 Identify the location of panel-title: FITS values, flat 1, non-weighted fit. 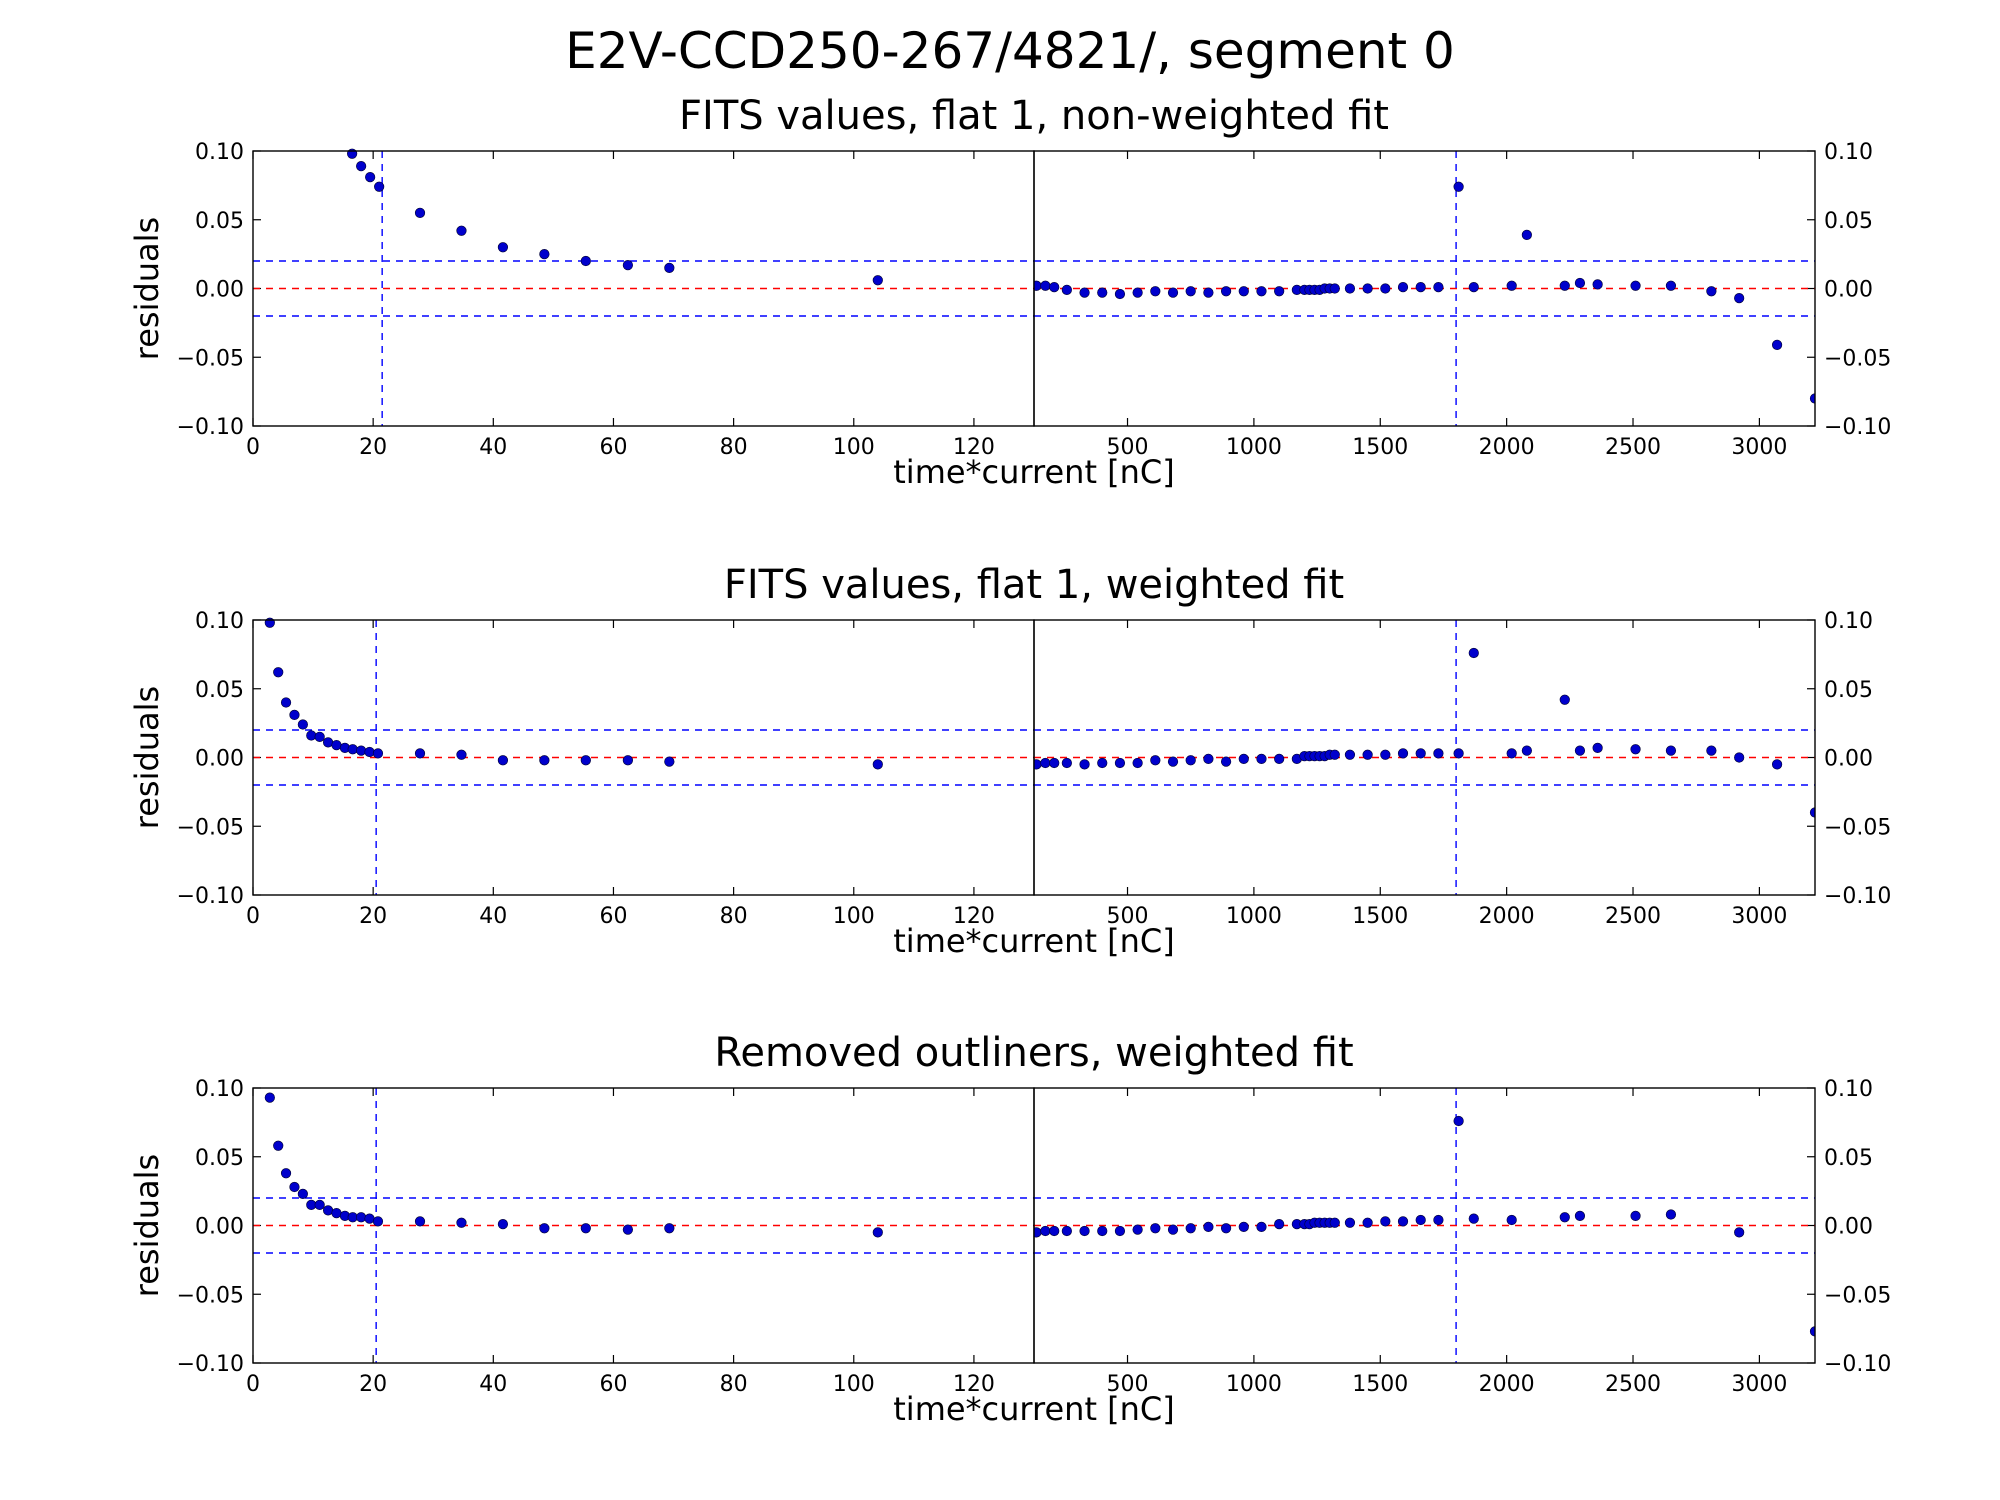
(1034, 116).